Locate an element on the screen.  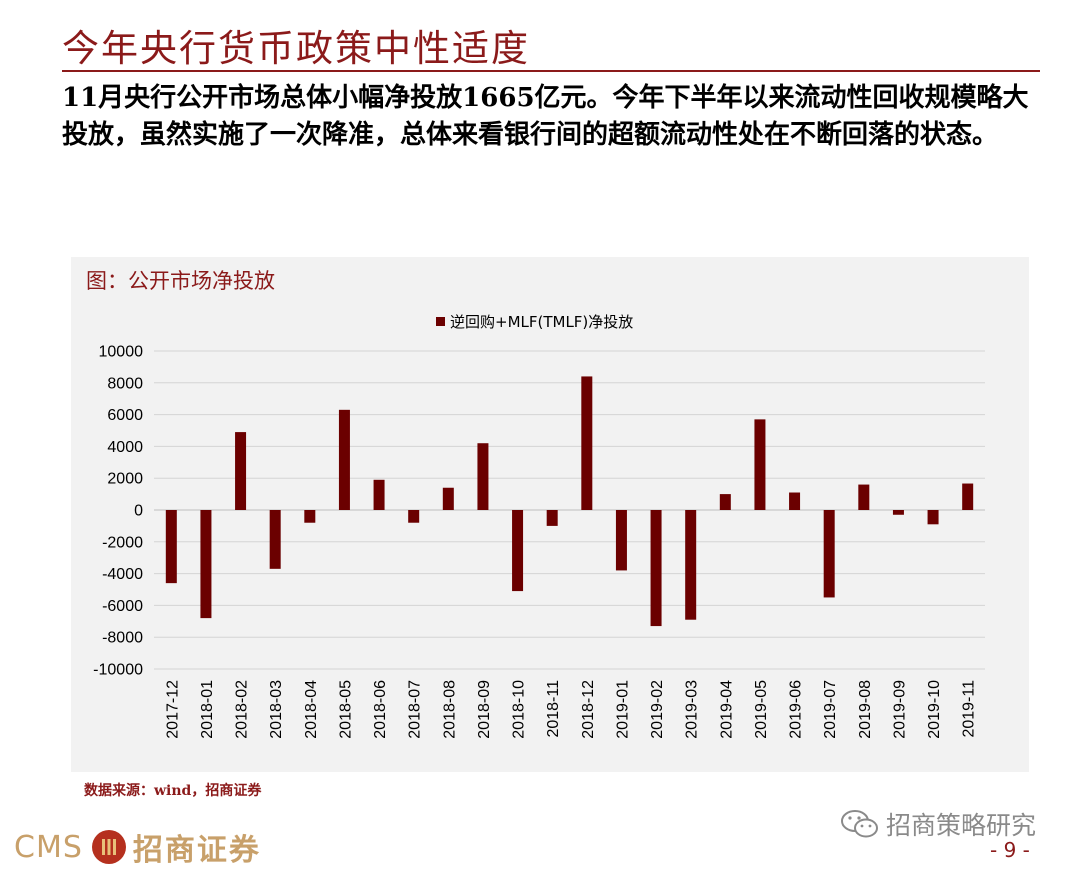
x-tick-label: 2019-06 is located at coordinates (796, 709).